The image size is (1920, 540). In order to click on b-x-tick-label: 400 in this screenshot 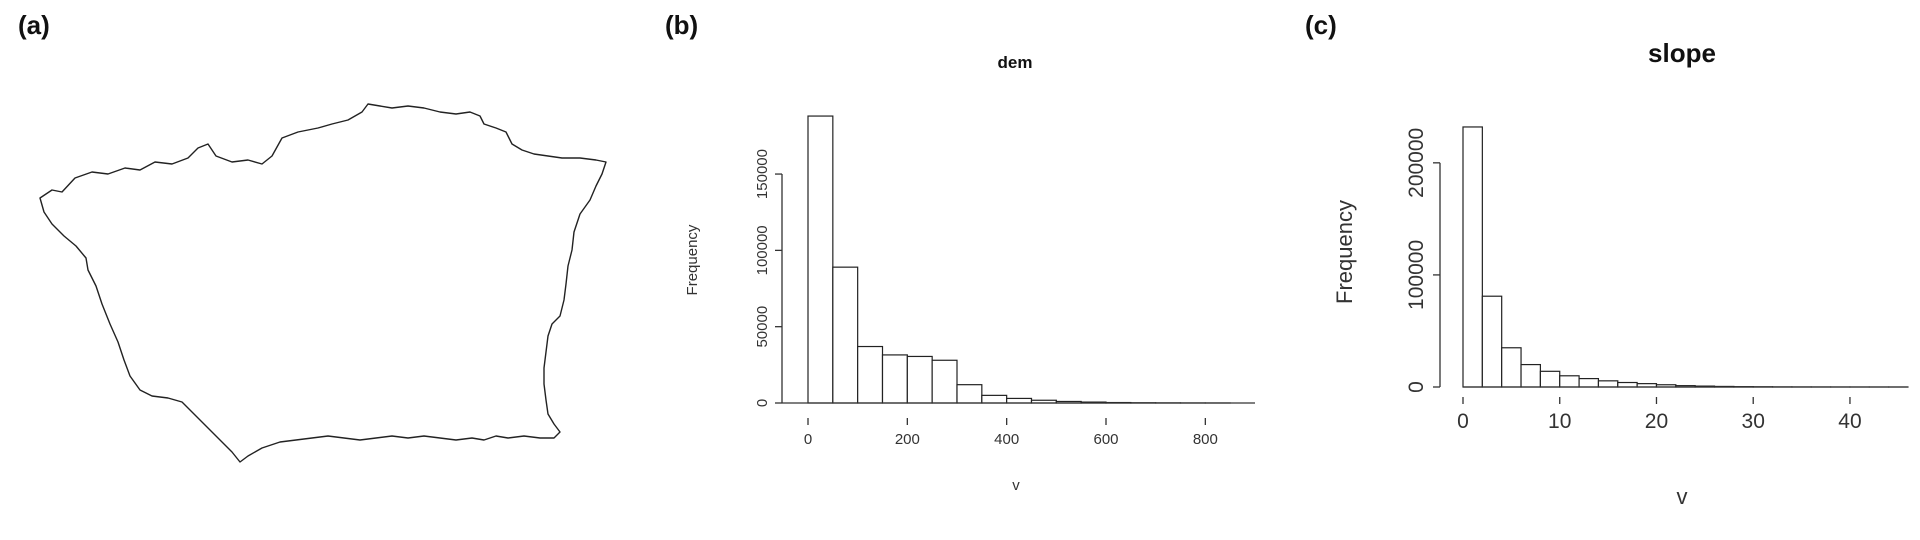, I will do `click(1006, 439)`.